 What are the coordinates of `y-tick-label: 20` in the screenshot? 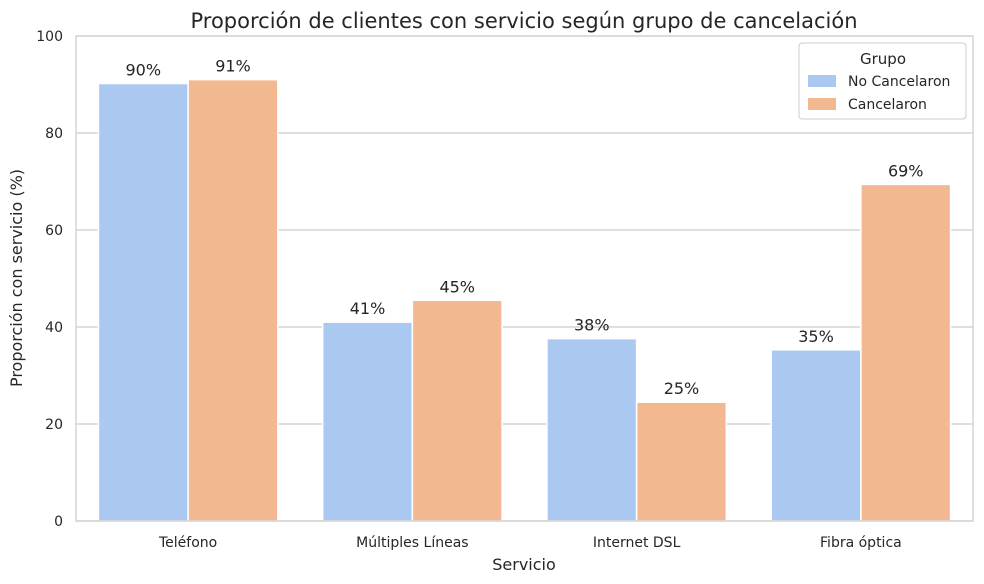 It's located at (54, 425).